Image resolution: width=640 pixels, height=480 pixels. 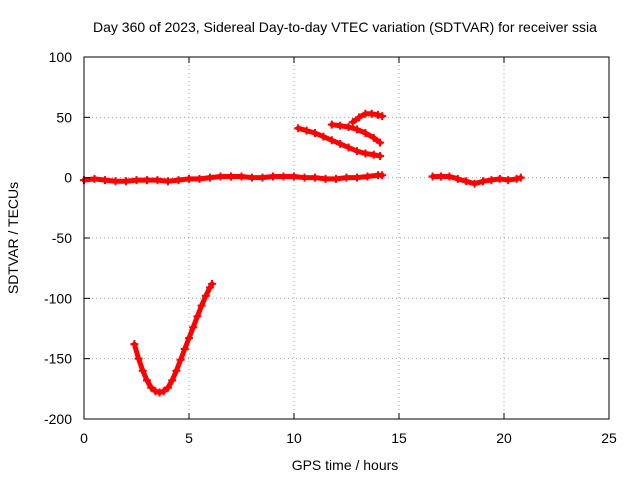 I want to click on series-dip-arc, so click(x=173, y=338).